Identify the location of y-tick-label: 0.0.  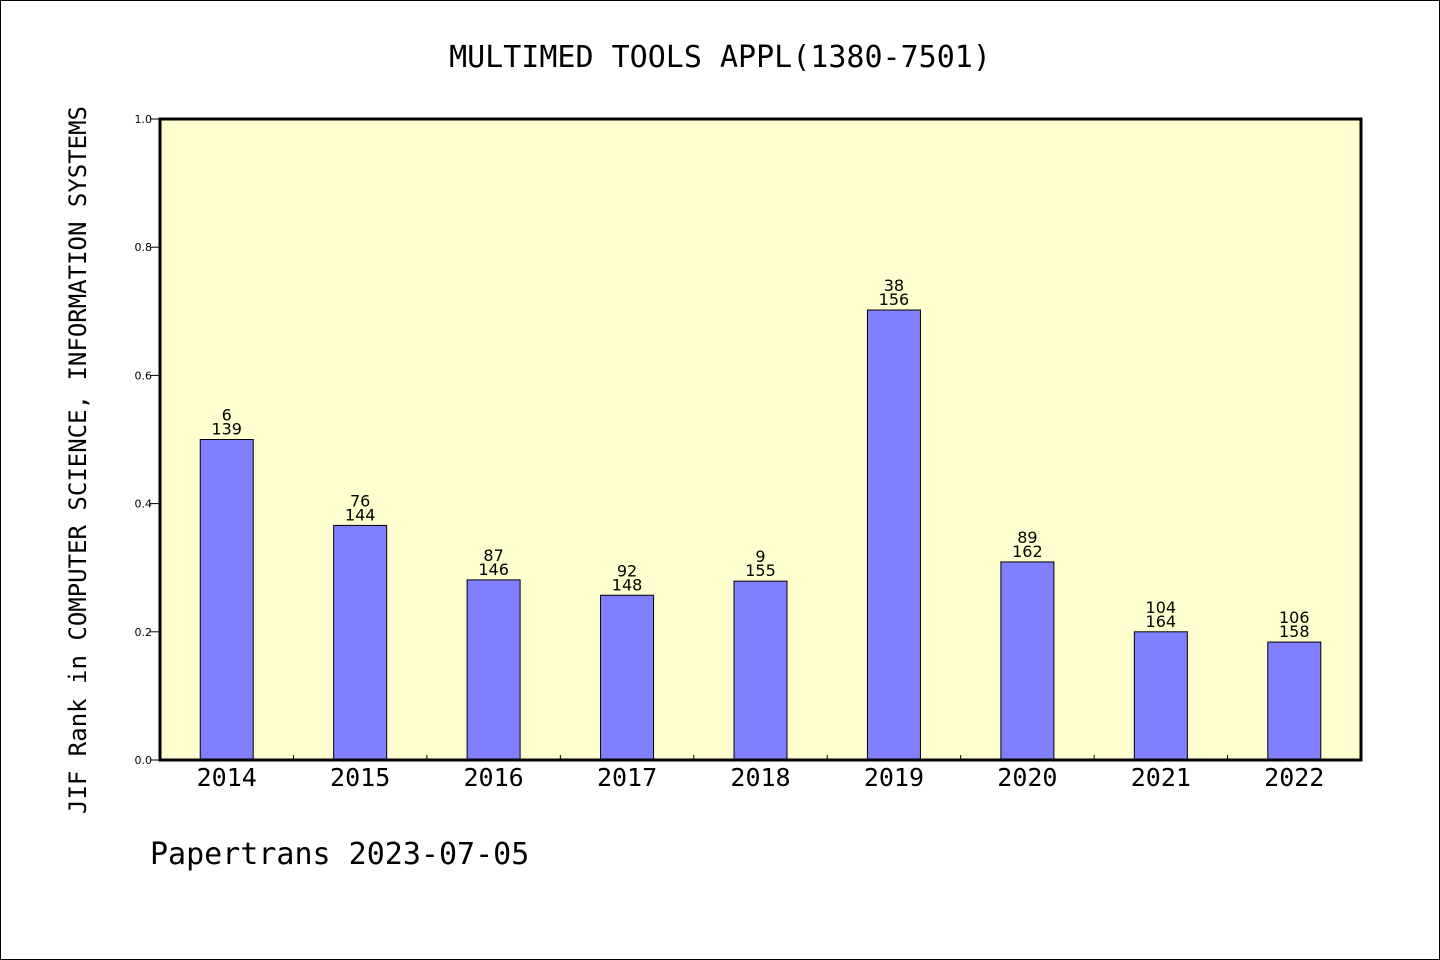
(144, 760).